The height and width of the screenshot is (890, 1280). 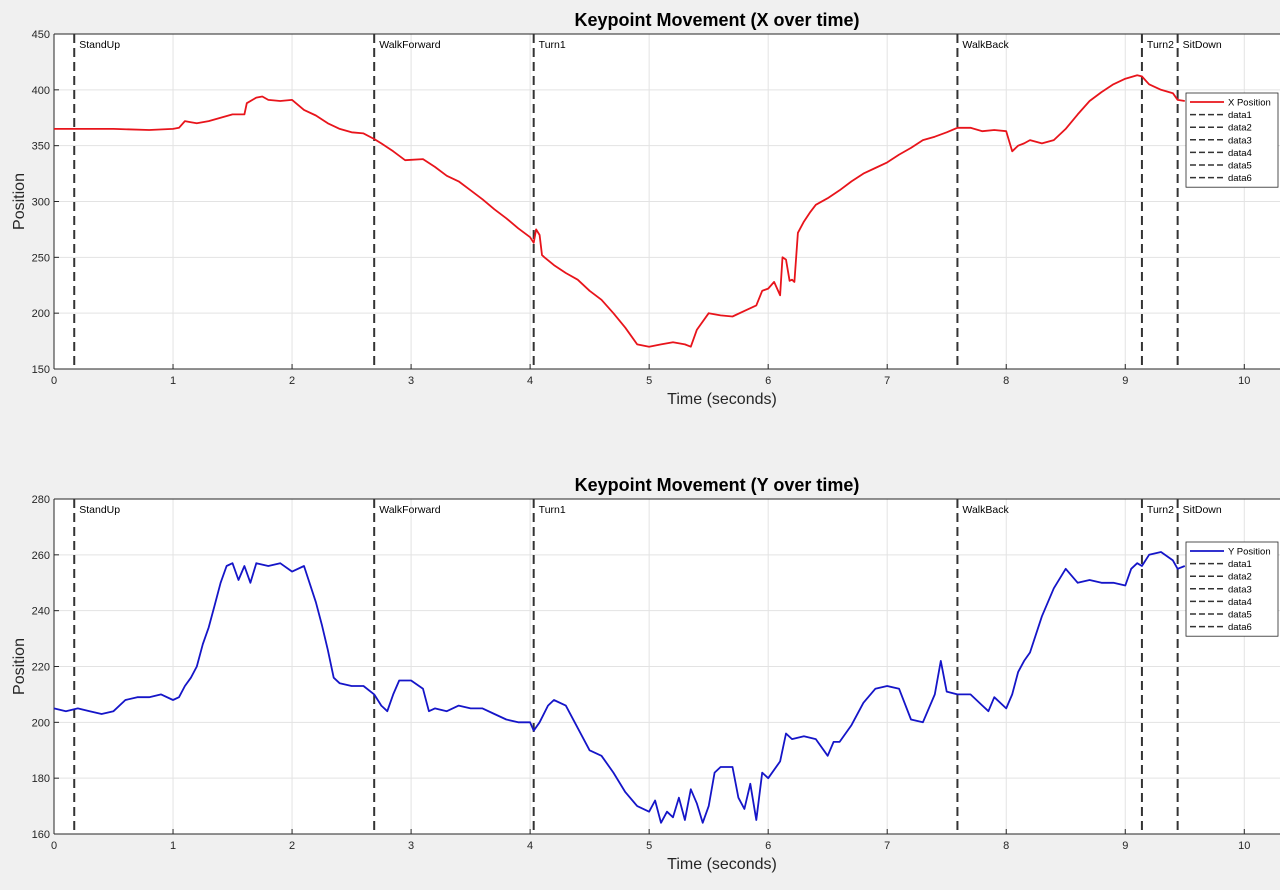 What do you see at coordinates (411, 846) in the screenshot?
I see `chart2-x-tick-label: 3` at bounding box center [411, 846].